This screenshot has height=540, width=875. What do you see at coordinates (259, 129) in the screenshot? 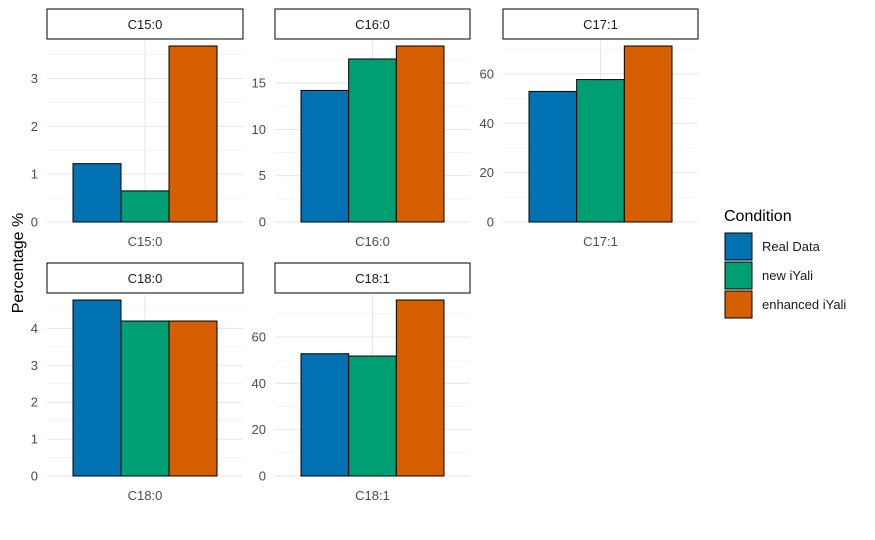
I see `y-tick-label: 10` at bounding box center [259, 129].